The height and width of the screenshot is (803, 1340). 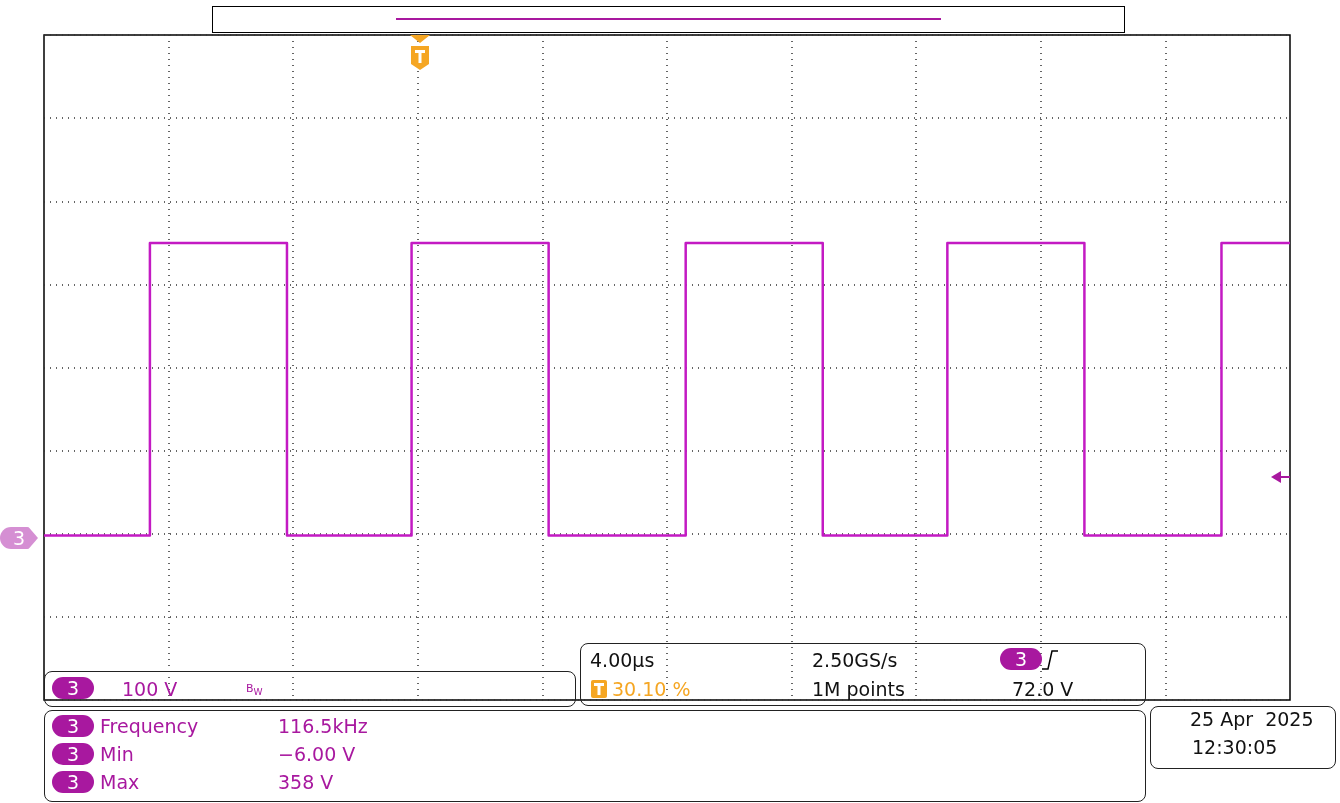 What do you see at coordinates (150, 689) in the screenshot?
I see `annotation: 100 V` at bounding box center [150, 689].